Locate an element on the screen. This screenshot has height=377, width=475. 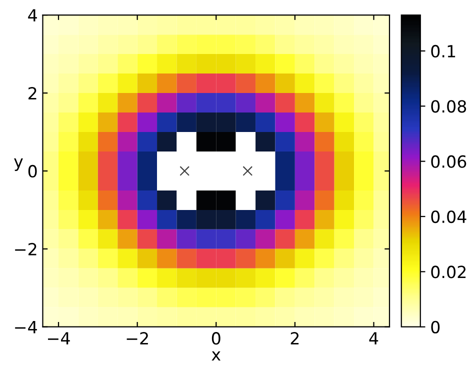
y-tick-label: −2 is located at coordinates (25, 249).